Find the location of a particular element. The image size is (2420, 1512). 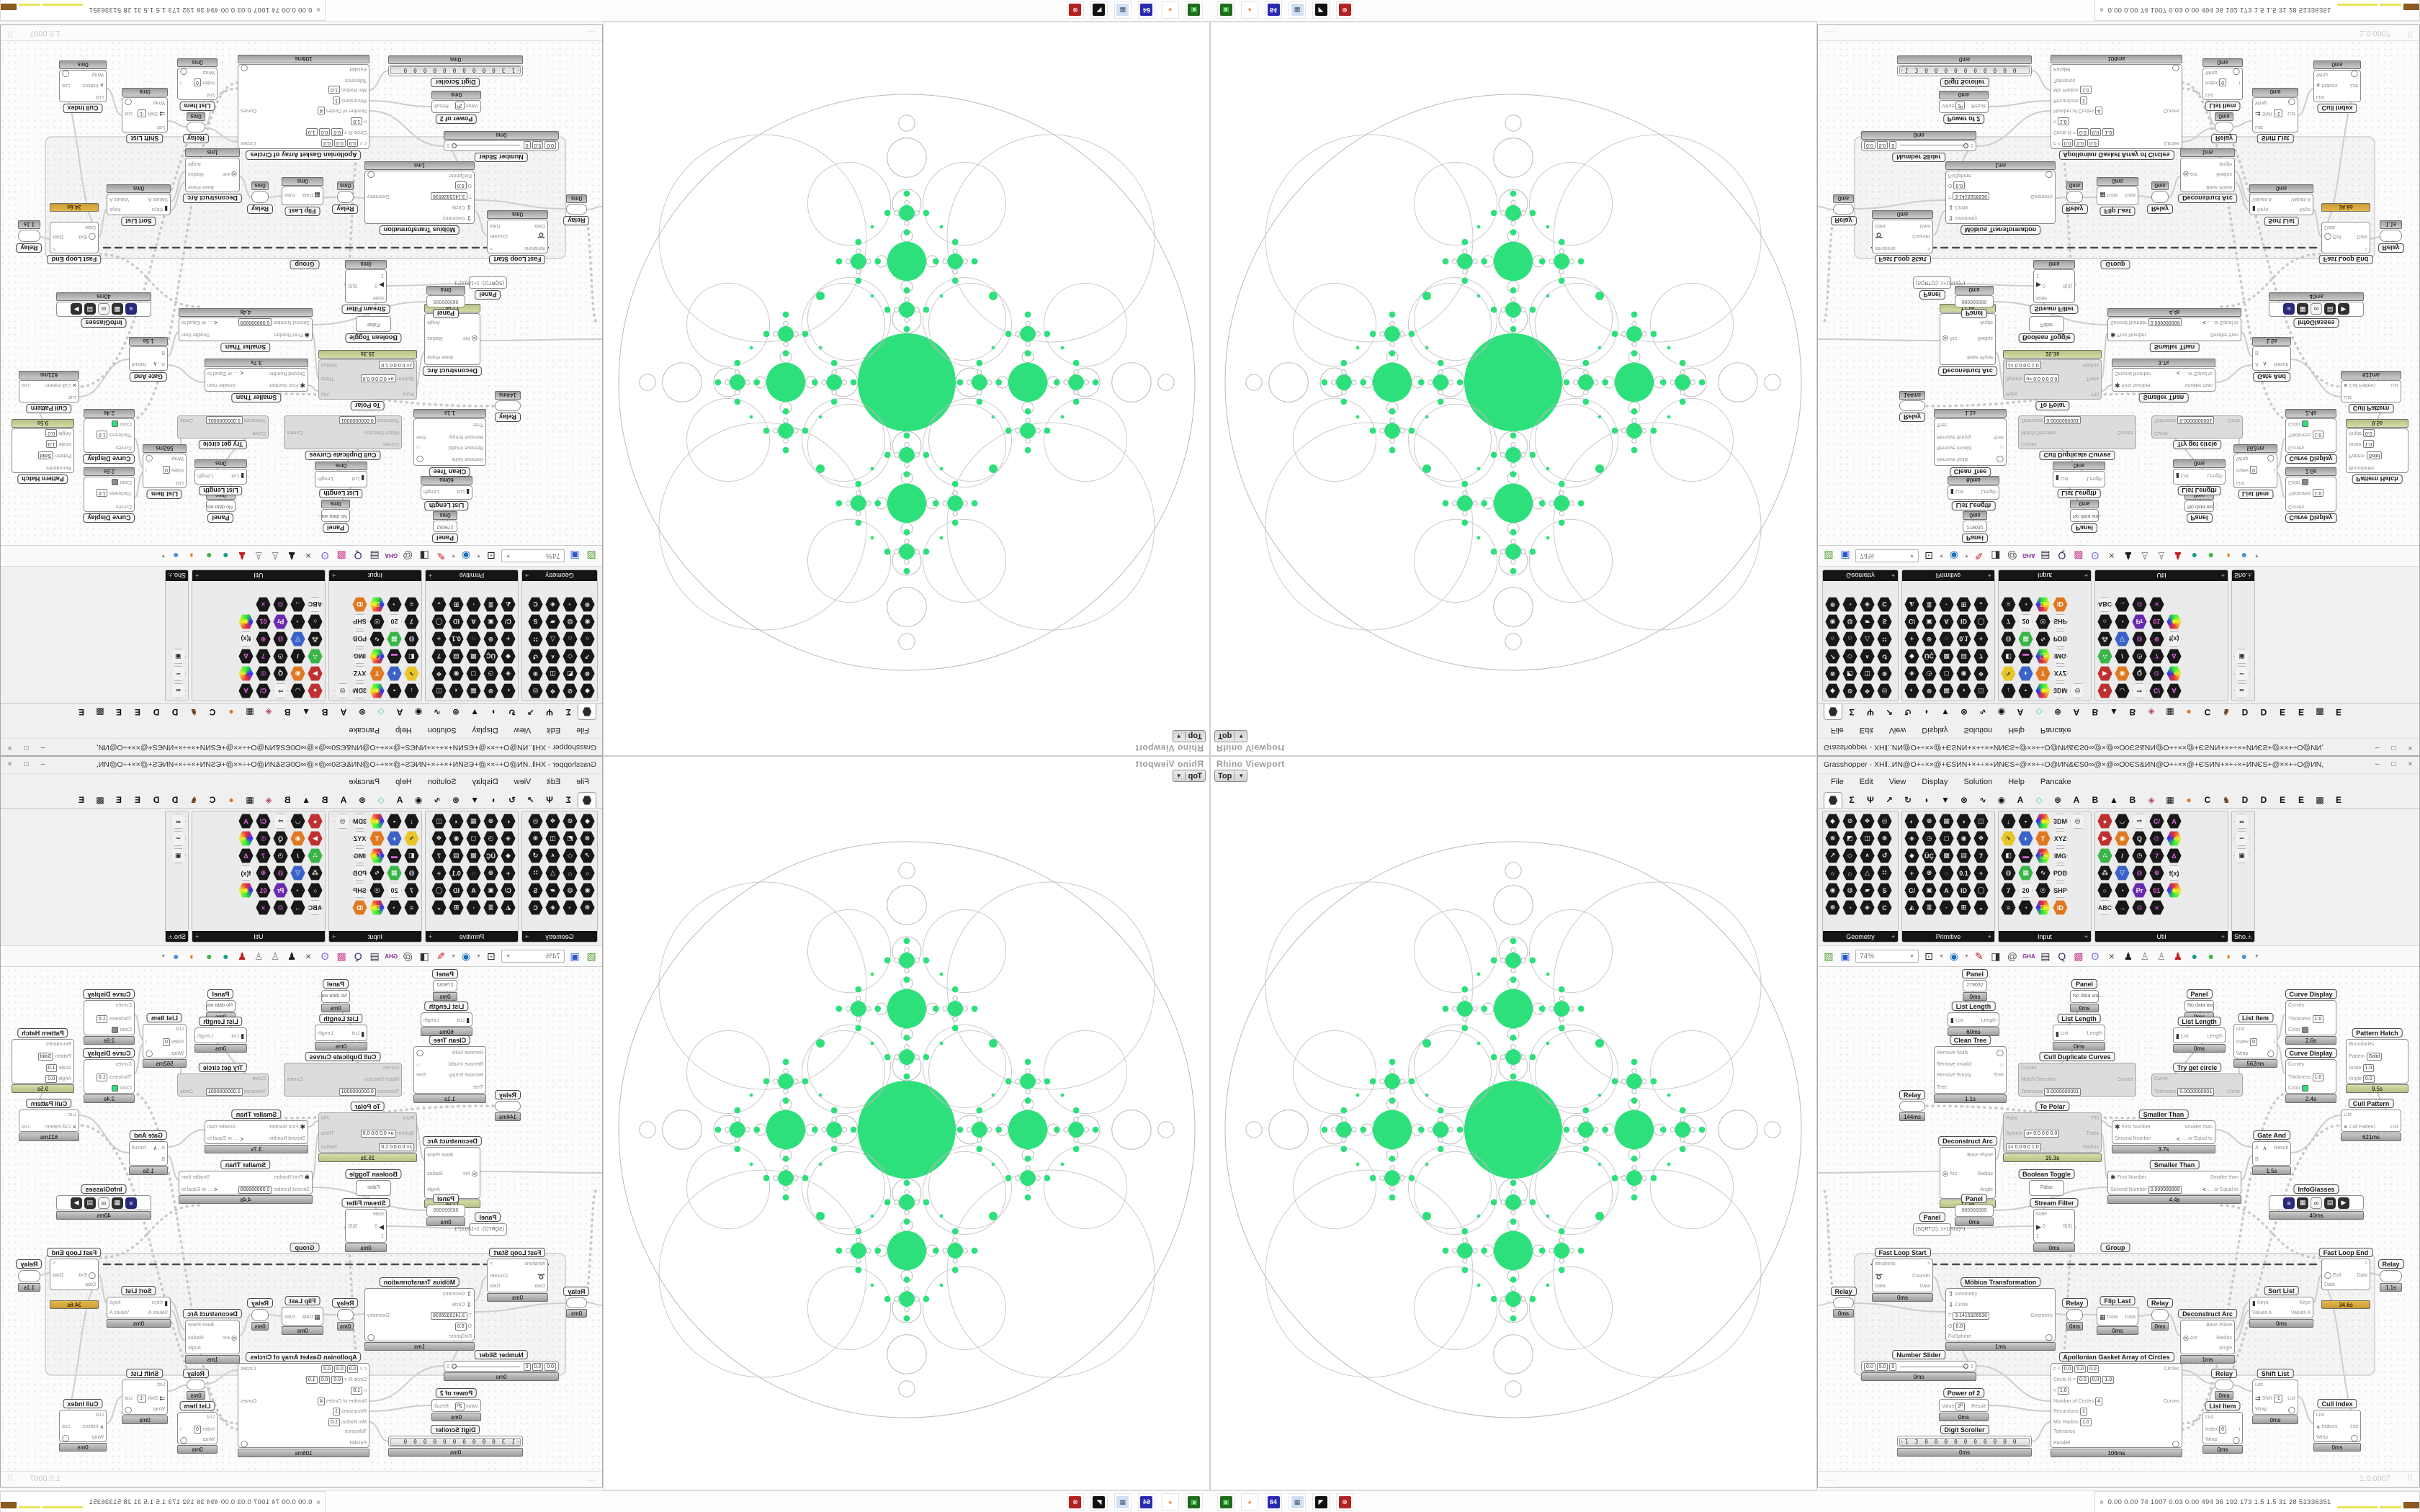

component-icon: IMG is located at coordinates (359, 855).